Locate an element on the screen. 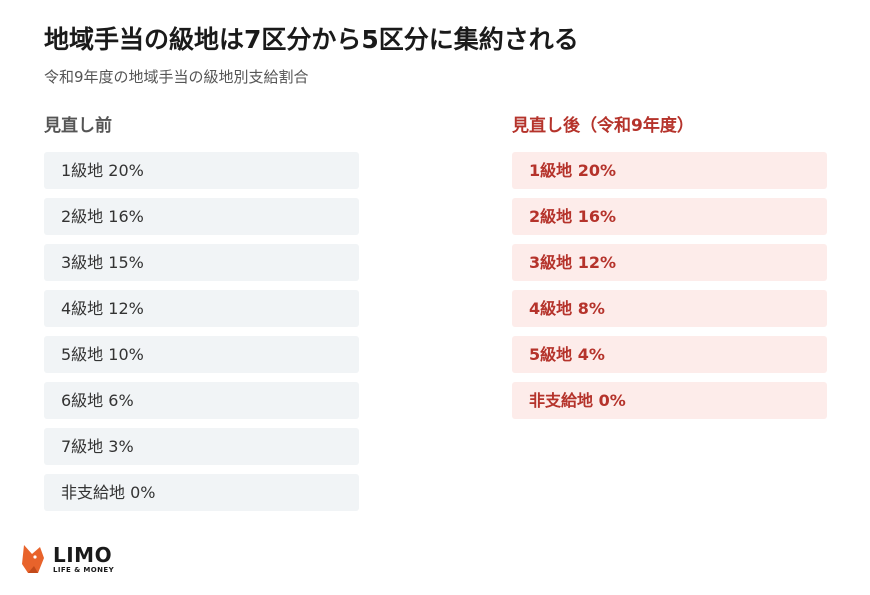 This screenshot has height=595, width=870. after-item: 3級地 12% is located at coordinates (669, 262).